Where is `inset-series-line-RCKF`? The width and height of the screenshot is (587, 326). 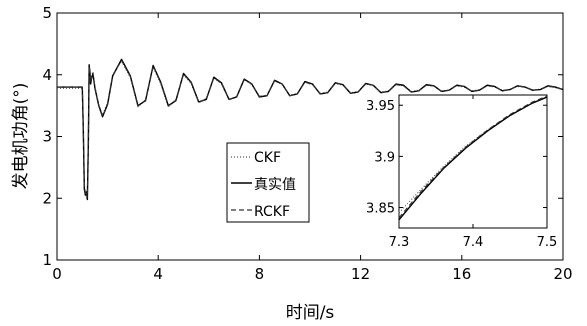 inset-series-line-RCKF is located at coordinates (473, 157).